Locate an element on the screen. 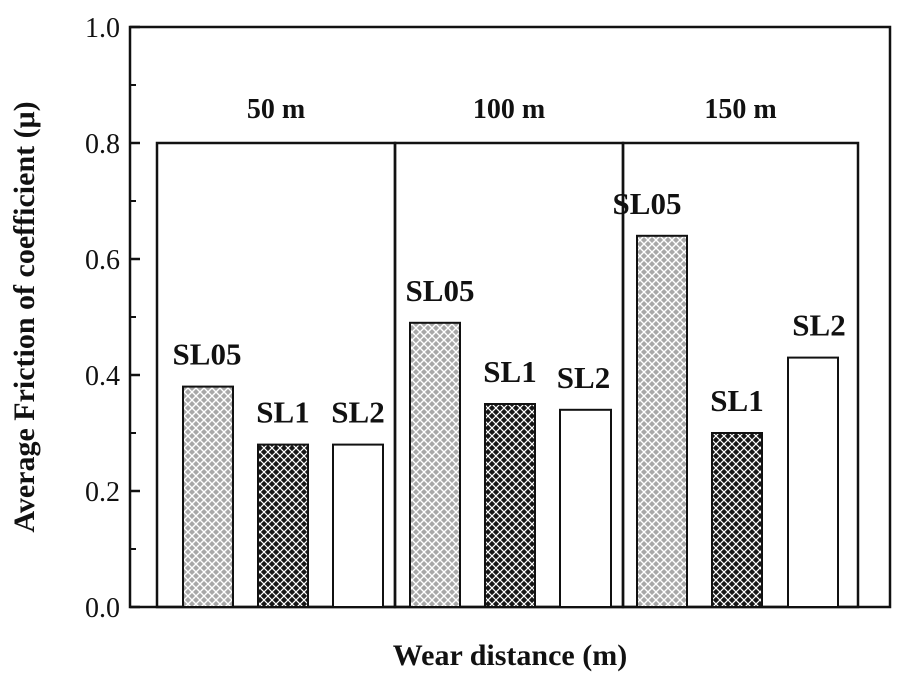 Image resolution: width=901 pixels, height=677 pixels. x-axis-title: Wear distance (m) is located at coordinates (510, 655).